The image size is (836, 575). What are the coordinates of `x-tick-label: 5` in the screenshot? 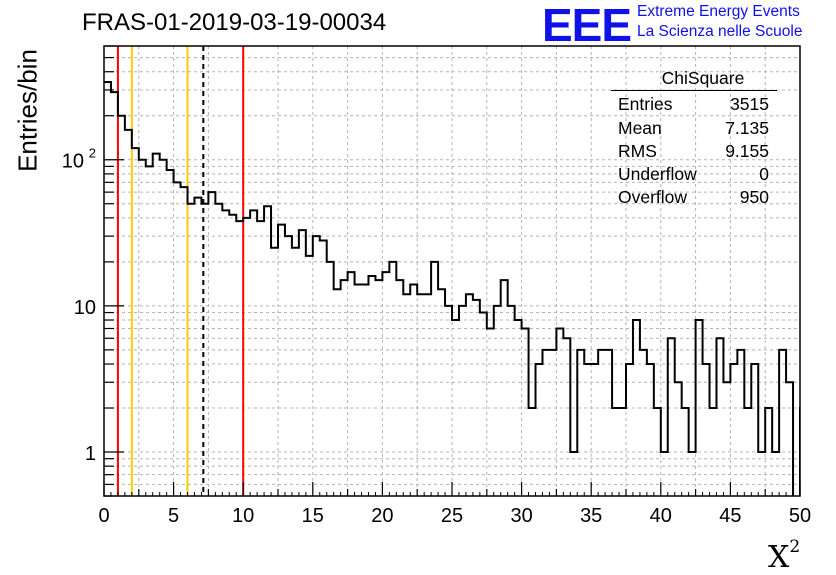 It's located at (173, 516).